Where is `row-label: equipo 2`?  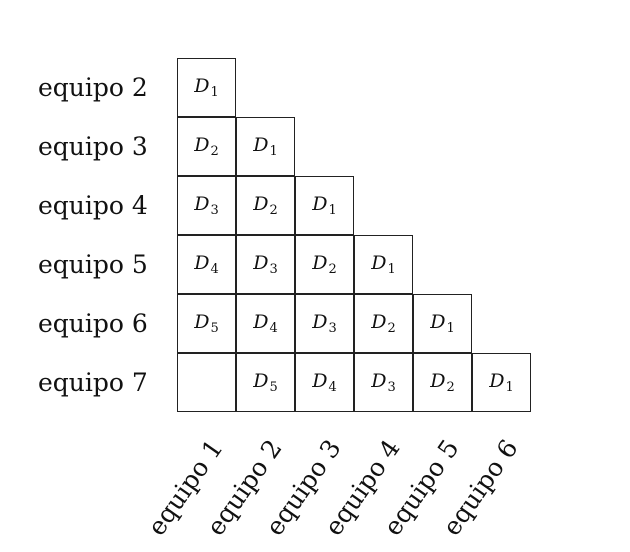 row-label: equipo 2 is located at coordinates (93, 87).